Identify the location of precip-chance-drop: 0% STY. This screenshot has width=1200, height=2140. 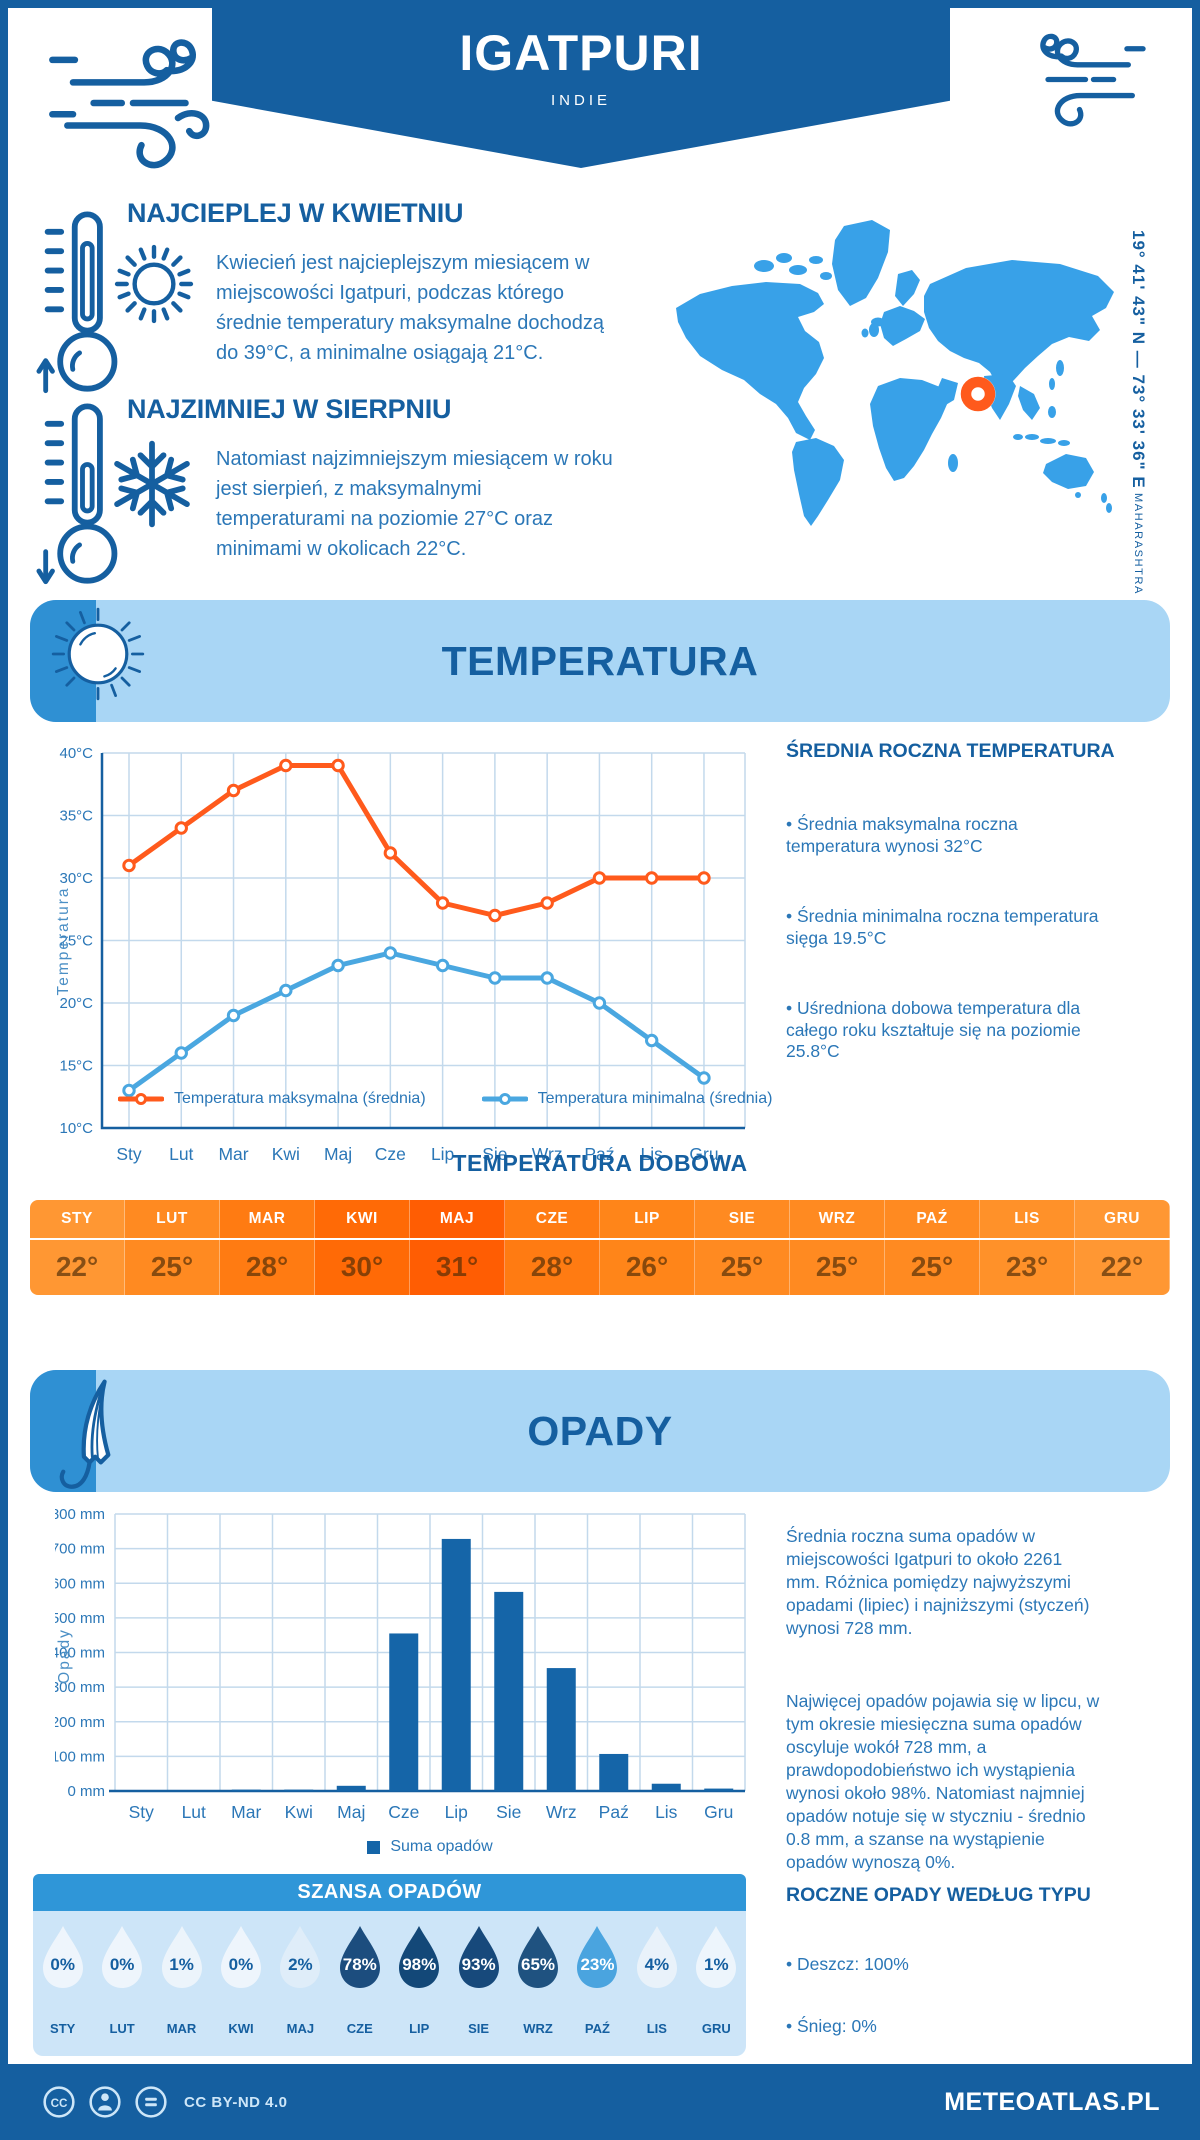
(62, 1983).